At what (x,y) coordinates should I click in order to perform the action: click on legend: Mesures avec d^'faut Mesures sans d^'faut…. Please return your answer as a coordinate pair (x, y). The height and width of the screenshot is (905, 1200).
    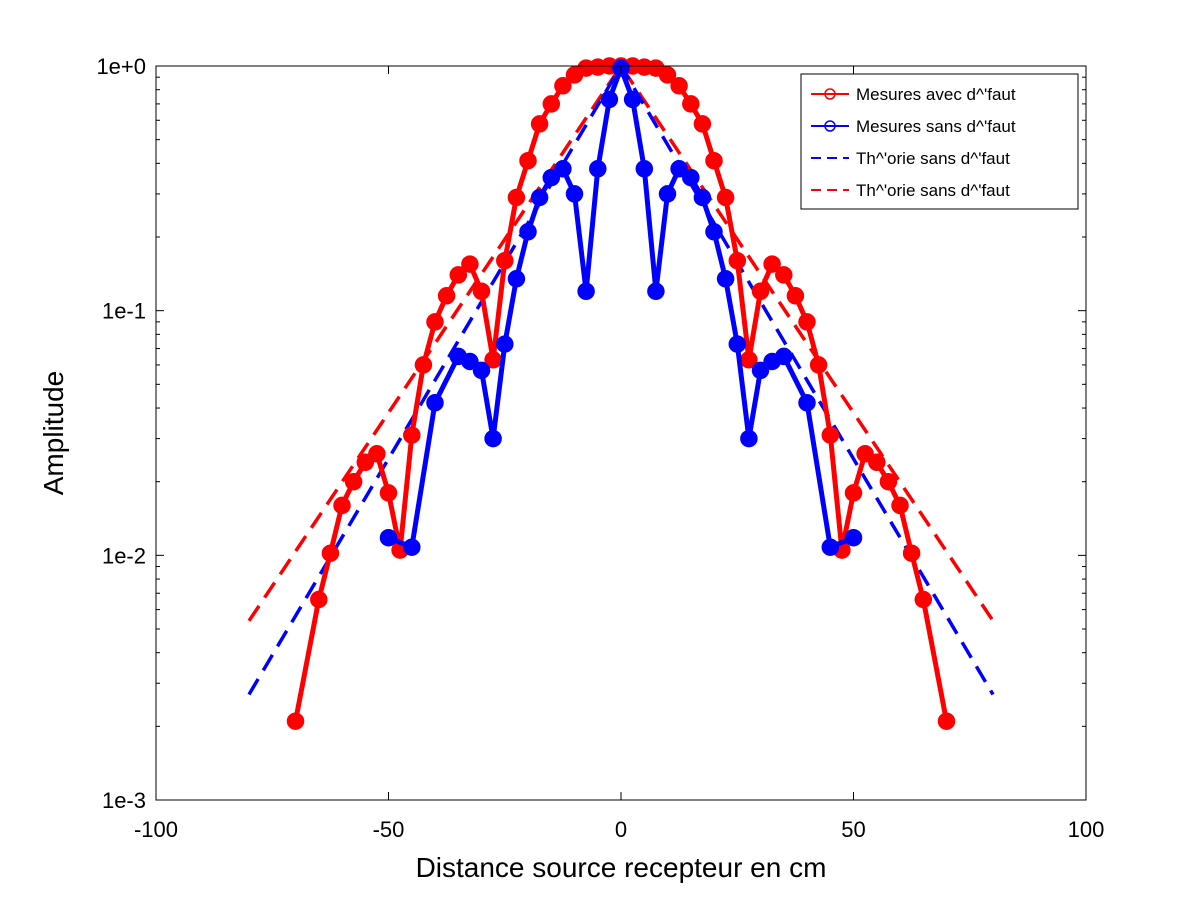
    Looking at the image, I should click on (939, 141).